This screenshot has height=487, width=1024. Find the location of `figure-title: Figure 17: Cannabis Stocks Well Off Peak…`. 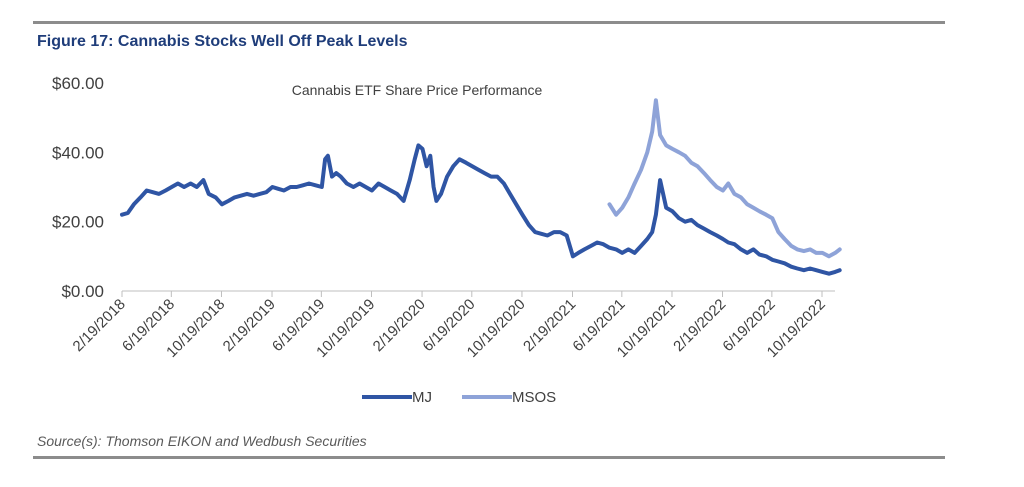

figure-title: Figure 17: Cannabis Stocks Well Off Peak… is located at coordinates (222, 41).